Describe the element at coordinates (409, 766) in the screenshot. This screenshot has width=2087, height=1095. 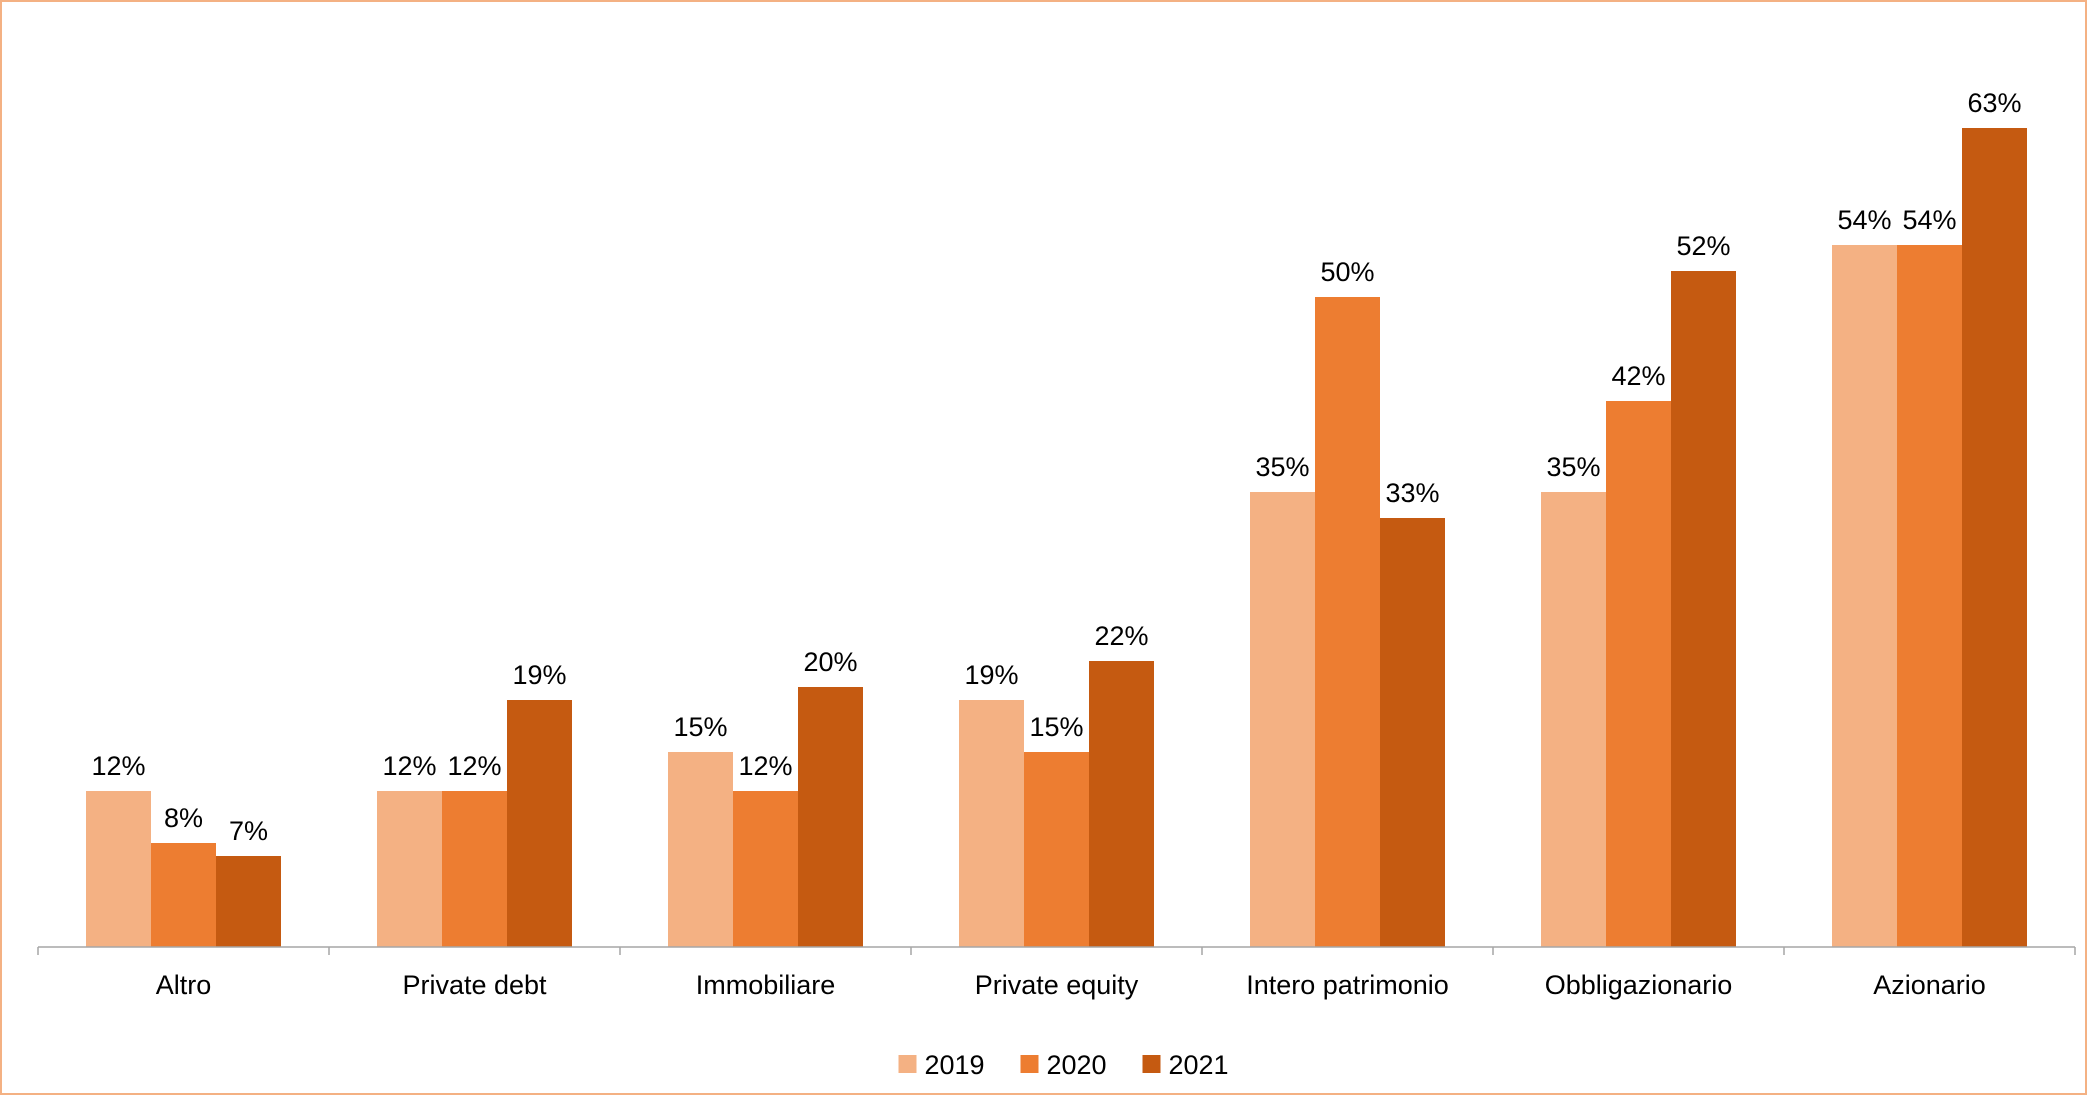
I see `data-label-private-debt-2019: 12%` at that location.